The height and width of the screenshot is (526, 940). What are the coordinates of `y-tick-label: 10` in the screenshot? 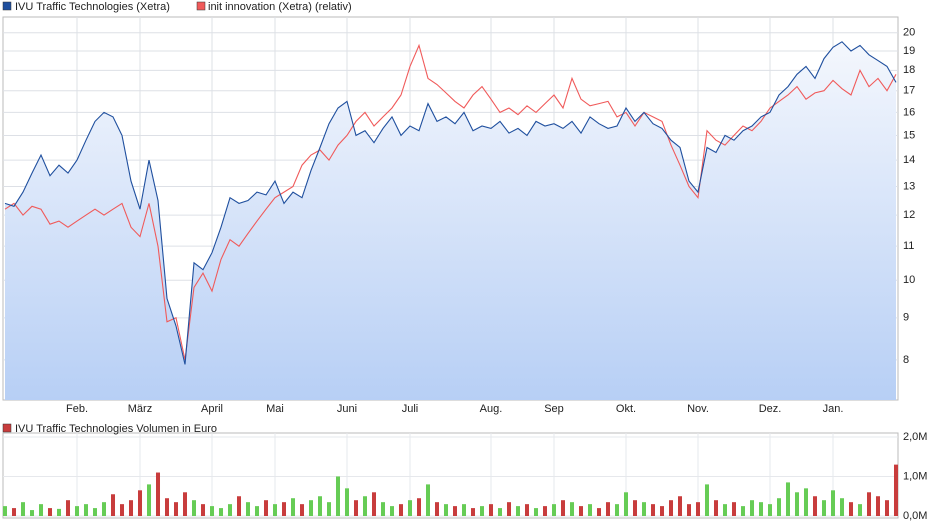 It's located at (909, 280).